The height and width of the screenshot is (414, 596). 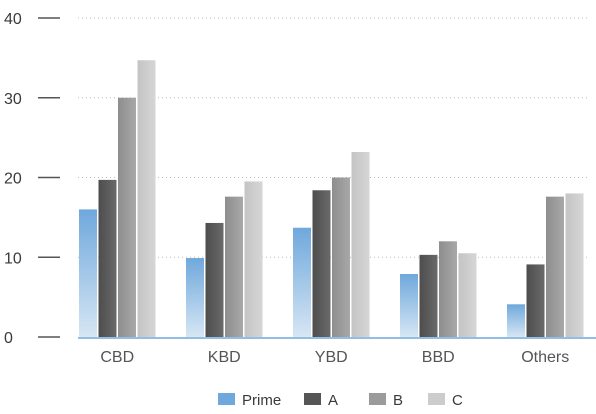 I want to click on x-tick-label: Others, so click(x=545, y=357).